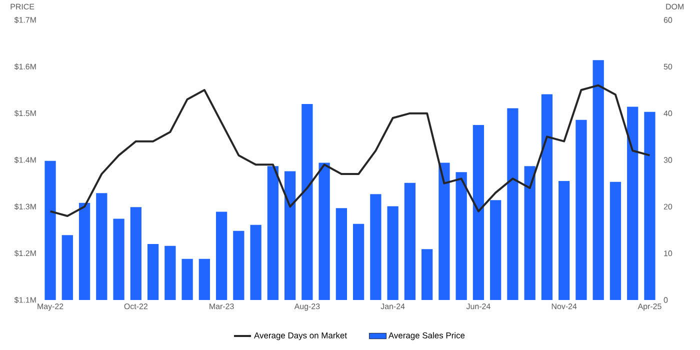  Describe the element at coordinates (300, 336) in the screenshot. I see `legend-label: Average Days on Market` at that location.